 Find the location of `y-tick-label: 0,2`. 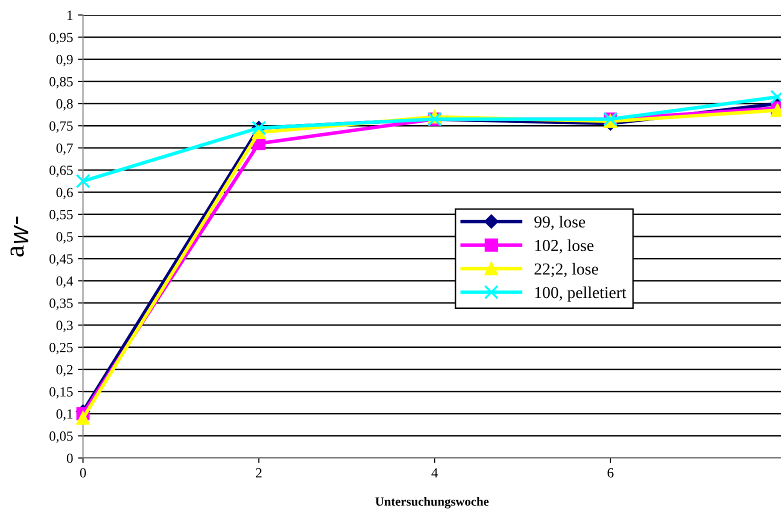

y-tick-label: 0,2 is located at coordinates (64, 370).